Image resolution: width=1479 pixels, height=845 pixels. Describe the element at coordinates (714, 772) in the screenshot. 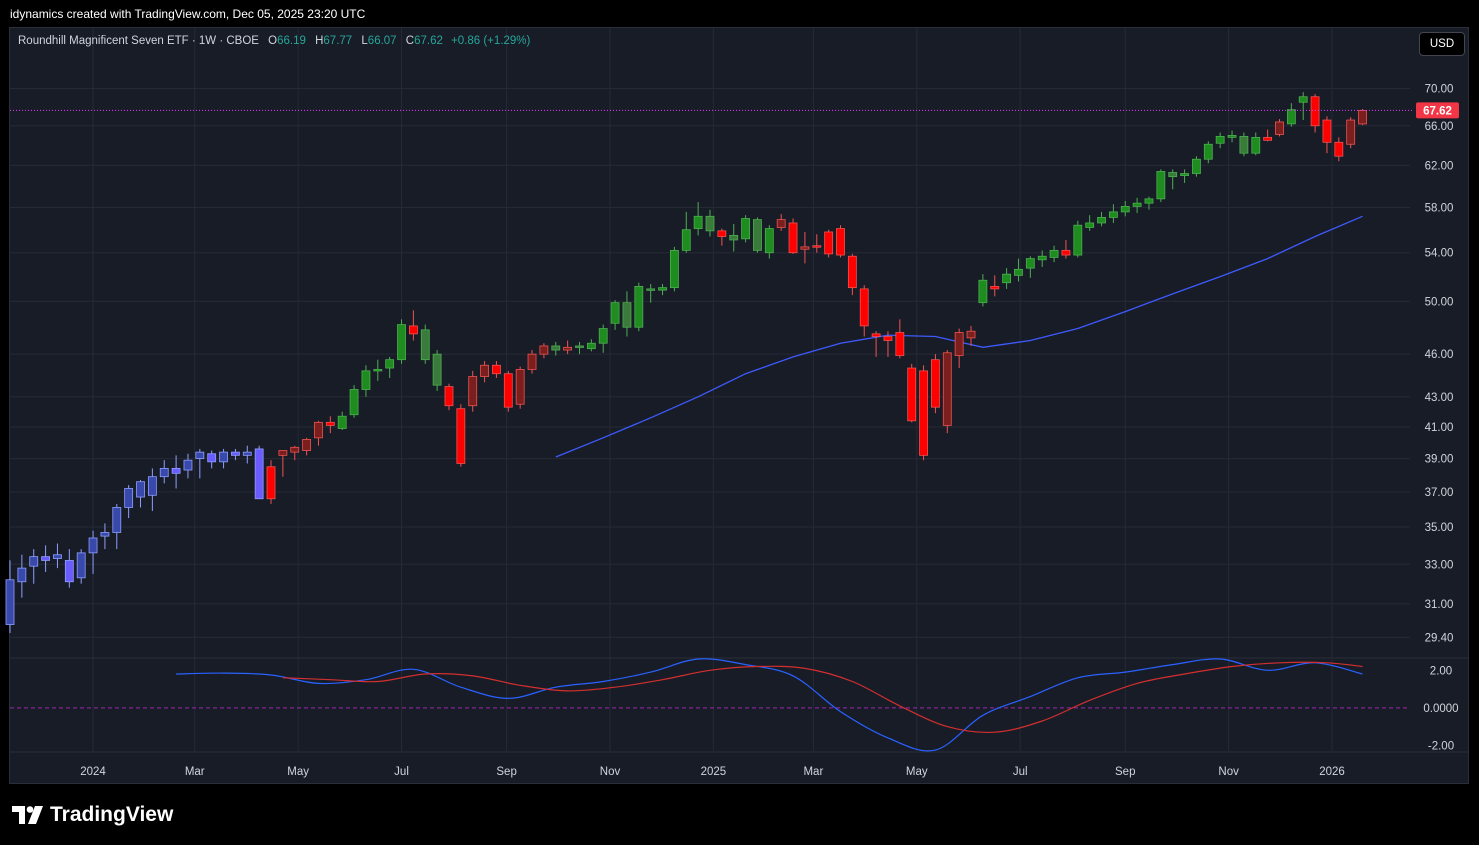

I see `time-tick-label: 2025` at that location.